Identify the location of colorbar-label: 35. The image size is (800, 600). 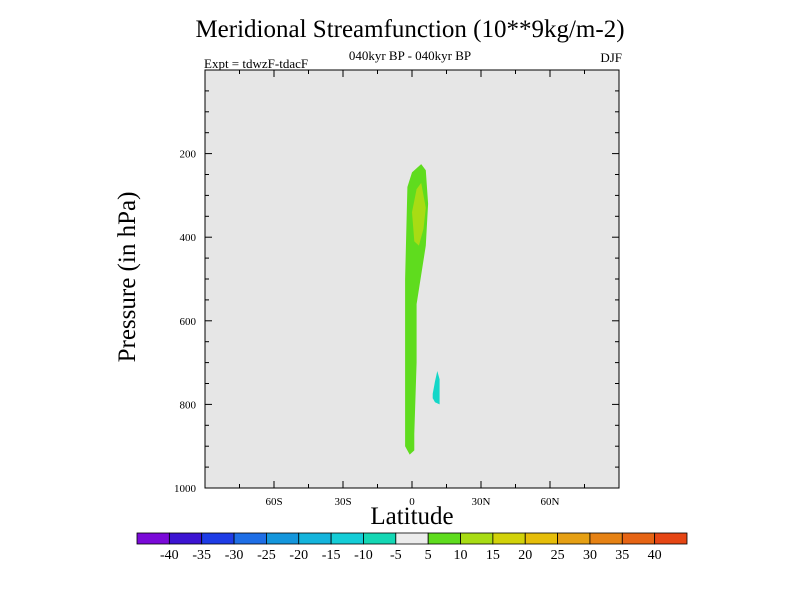
(622, 555).